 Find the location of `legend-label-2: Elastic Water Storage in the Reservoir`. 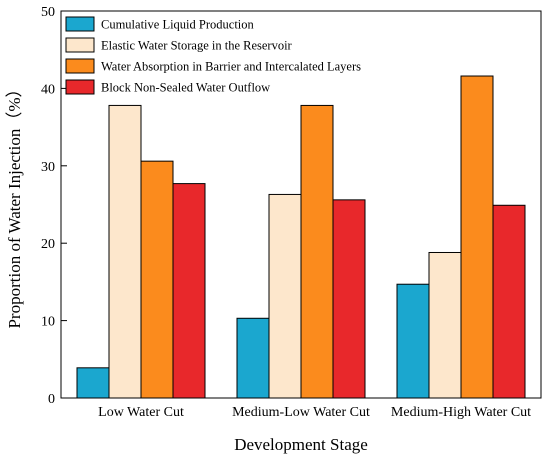

legend-label-2: Elastic Water Storage in the Reservoir is located at coordinates (197, 46).